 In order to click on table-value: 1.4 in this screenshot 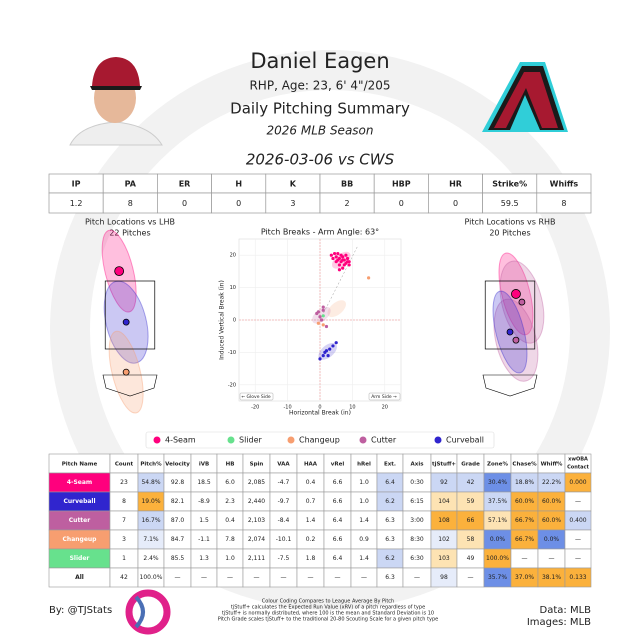, I will do `click(364, 558)`.